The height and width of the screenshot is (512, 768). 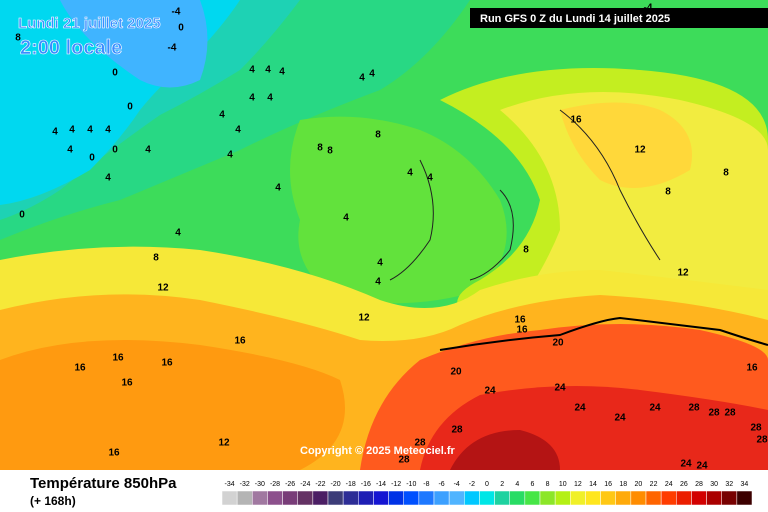 I want to click on scale-label: 8, so click(x=548, y=484).